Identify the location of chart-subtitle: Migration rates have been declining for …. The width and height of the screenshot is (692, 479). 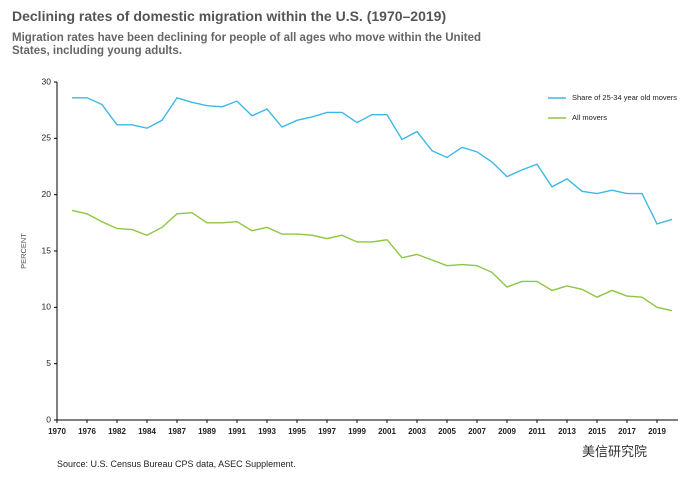
(247, 44).